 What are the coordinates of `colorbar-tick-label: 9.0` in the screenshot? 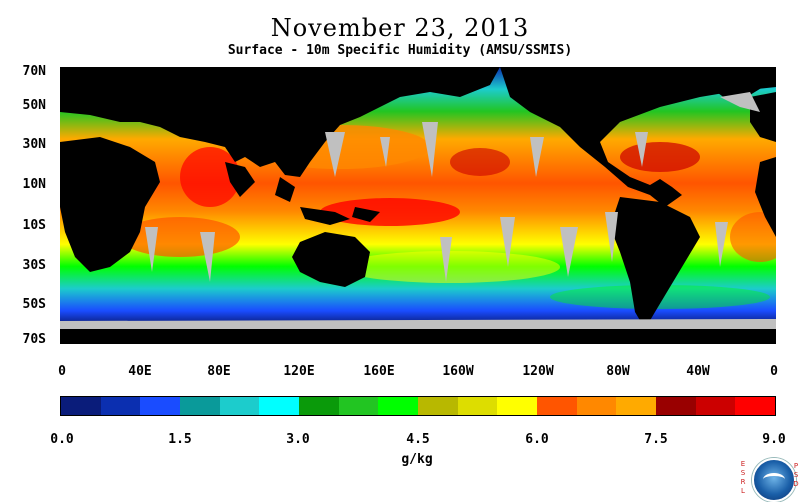 It's located at (774, 439).